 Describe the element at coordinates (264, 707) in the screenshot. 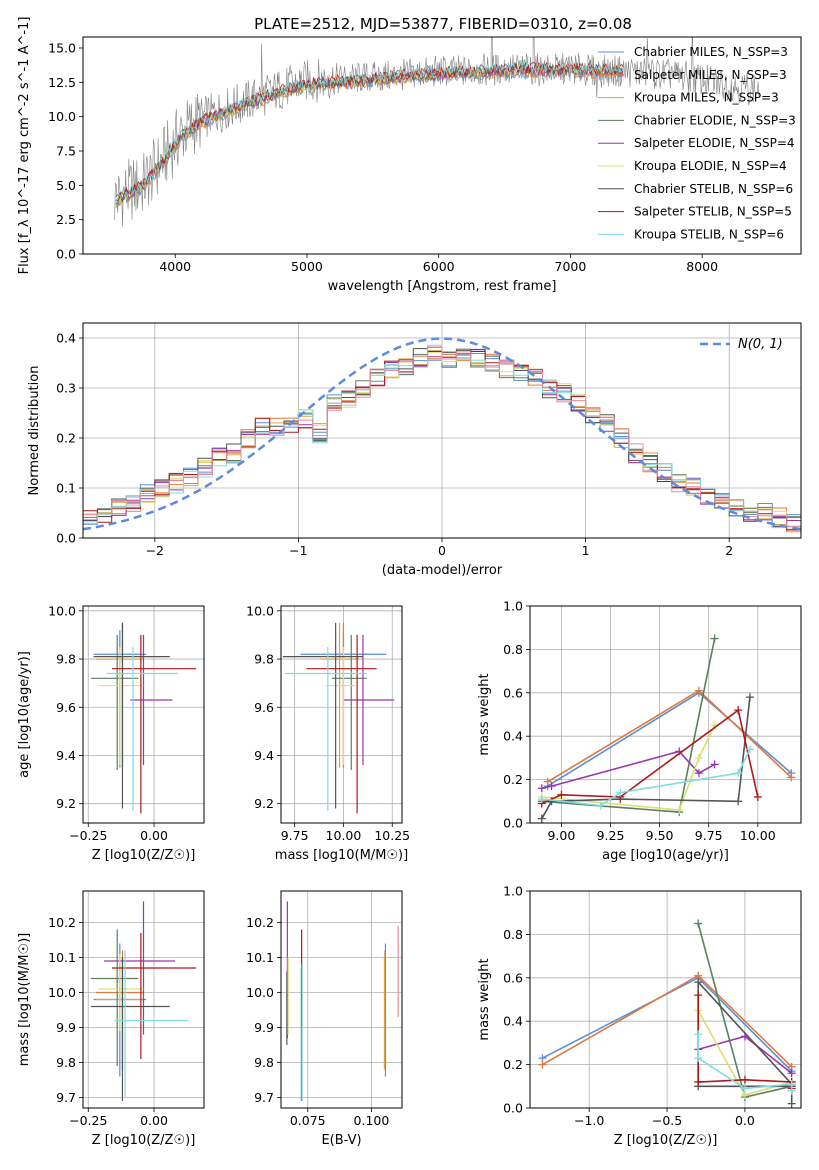

I see `y-tick-label: 9.6` at that location.